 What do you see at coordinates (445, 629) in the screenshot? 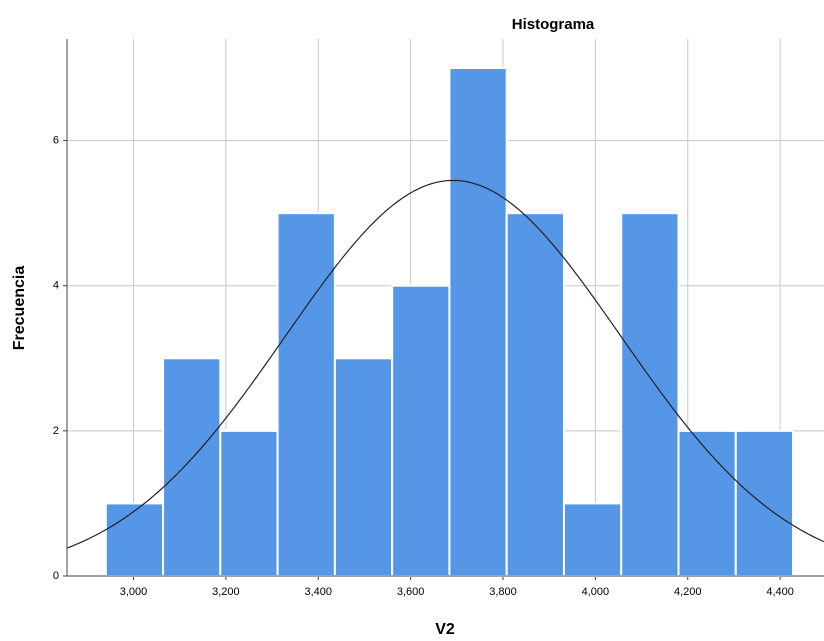
I see `x-axis-label: V2` at bounding box center [445, 629].